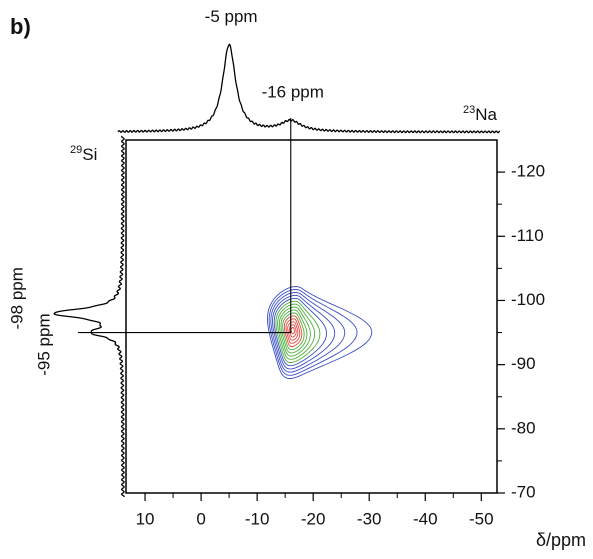 The height and width of the screenshot is (559, 593). I want to click on x-tick-label: -20, so click(313, 518).